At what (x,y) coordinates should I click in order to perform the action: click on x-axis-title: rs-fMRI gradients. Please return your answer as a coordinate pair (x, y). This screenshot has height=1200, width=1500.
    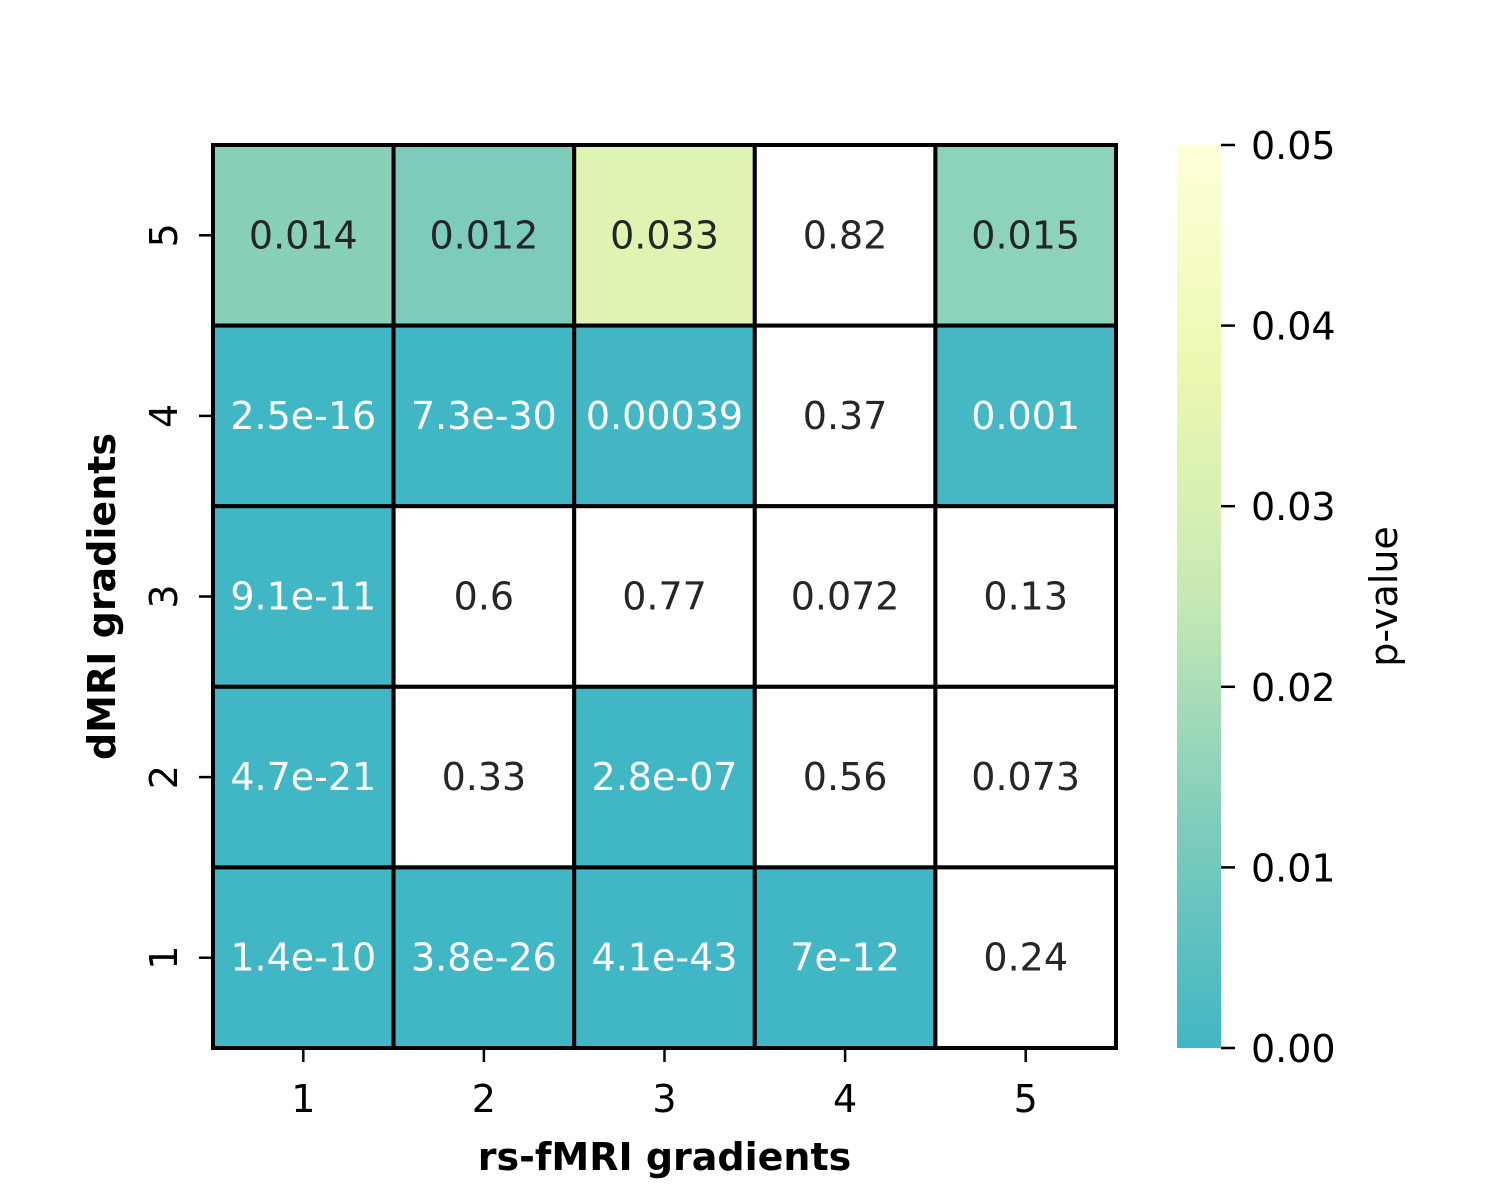
    Looking at the image, I should click on (665, 1157).